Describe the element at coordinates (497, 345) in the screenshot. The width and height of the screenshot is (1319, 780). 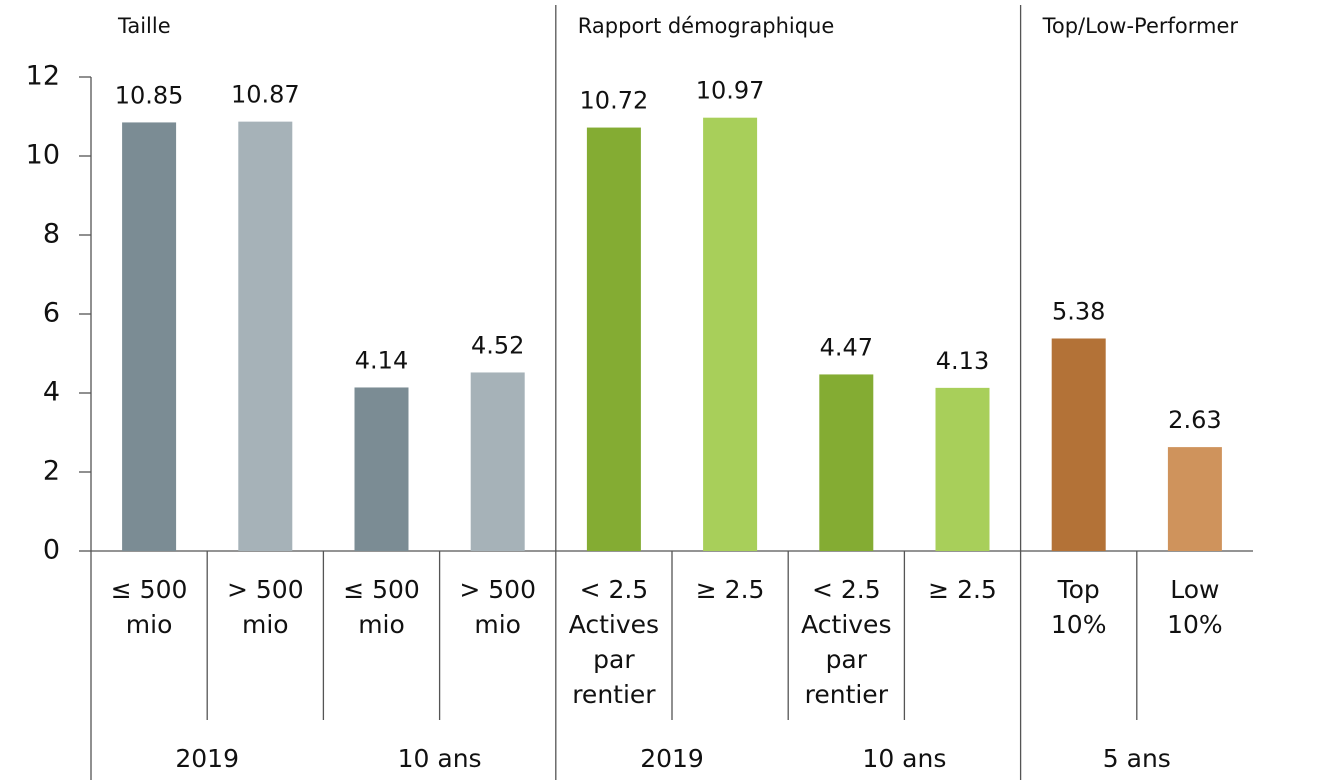
I see `value-label: 4.52` at that location.